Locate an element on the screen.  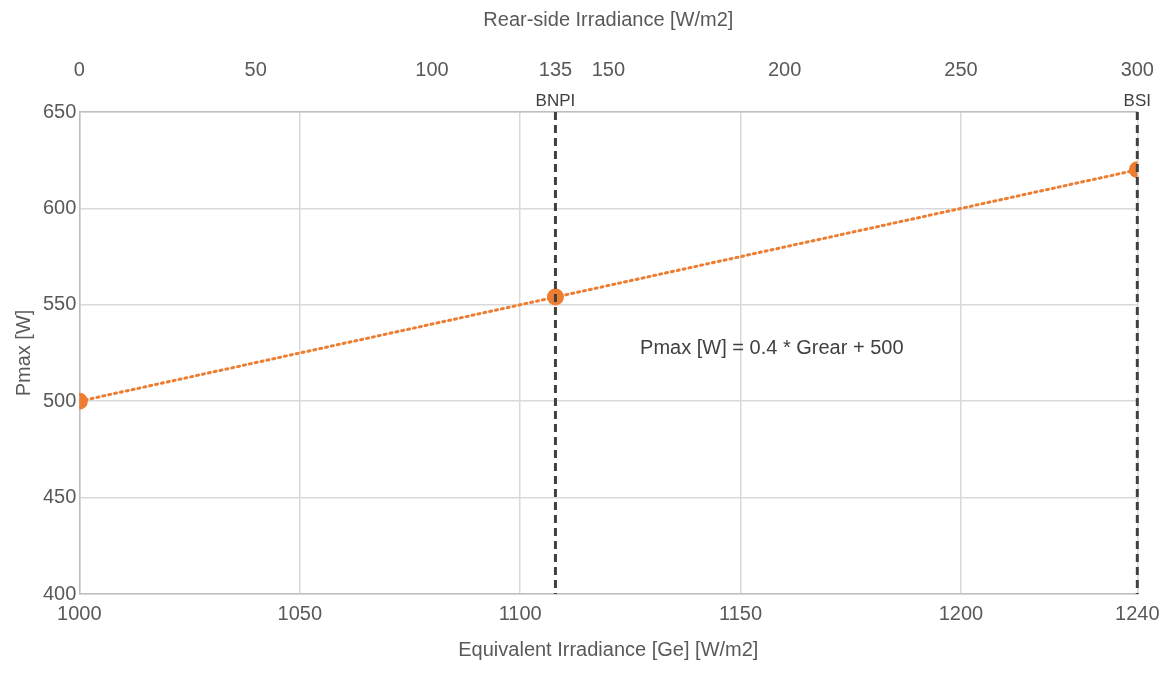
ref-line-label: BSI is located at coordinates (1137, 101).